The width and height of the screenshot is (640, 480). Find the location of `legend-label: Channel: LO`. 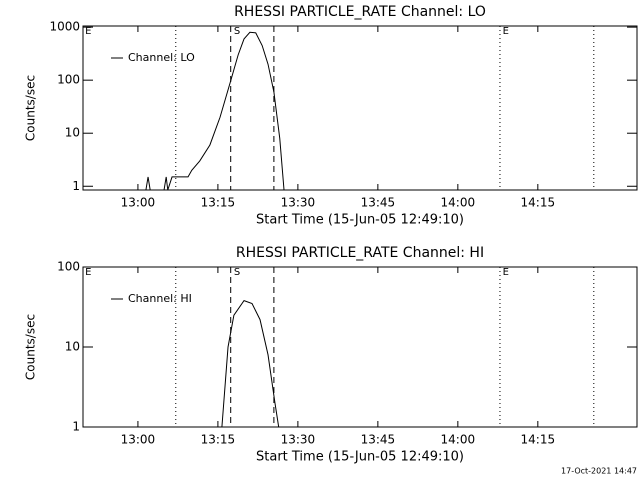

legend-label: Channel: LO is located at coordinates (161, 57).